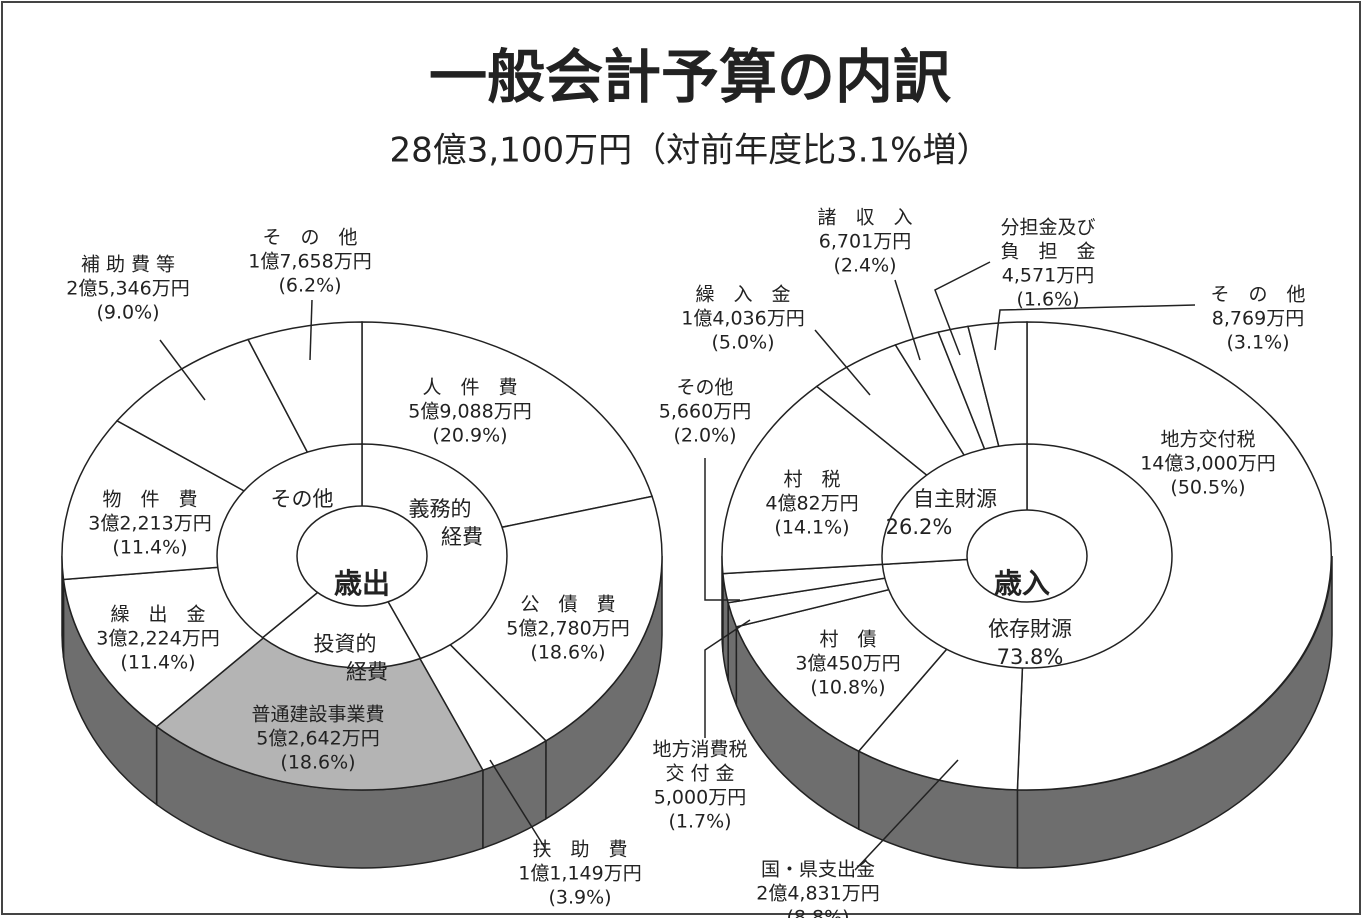 The height and width of the screenshot is (918, 1364). I want to click on slice-value-label: (10.8%), so click(847, 688).